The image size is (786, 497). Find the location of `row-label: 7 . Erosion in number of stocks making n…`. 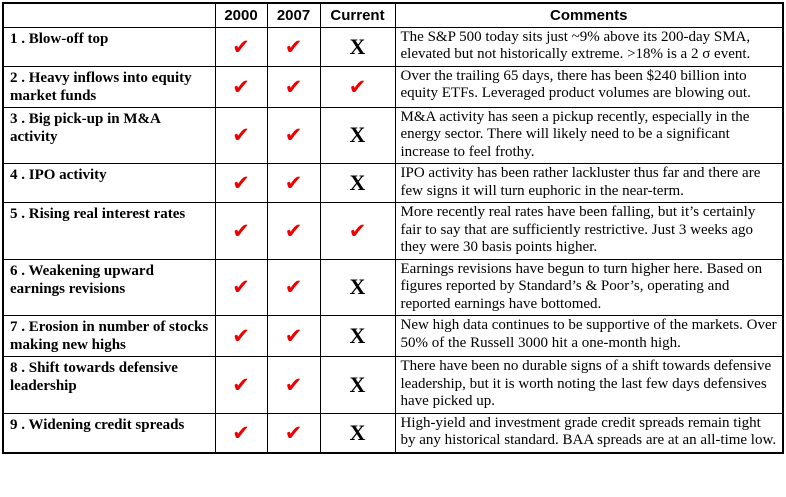

row-label: 7 . Erosion in number of stocks making n… is located at coordinates (109, 336).